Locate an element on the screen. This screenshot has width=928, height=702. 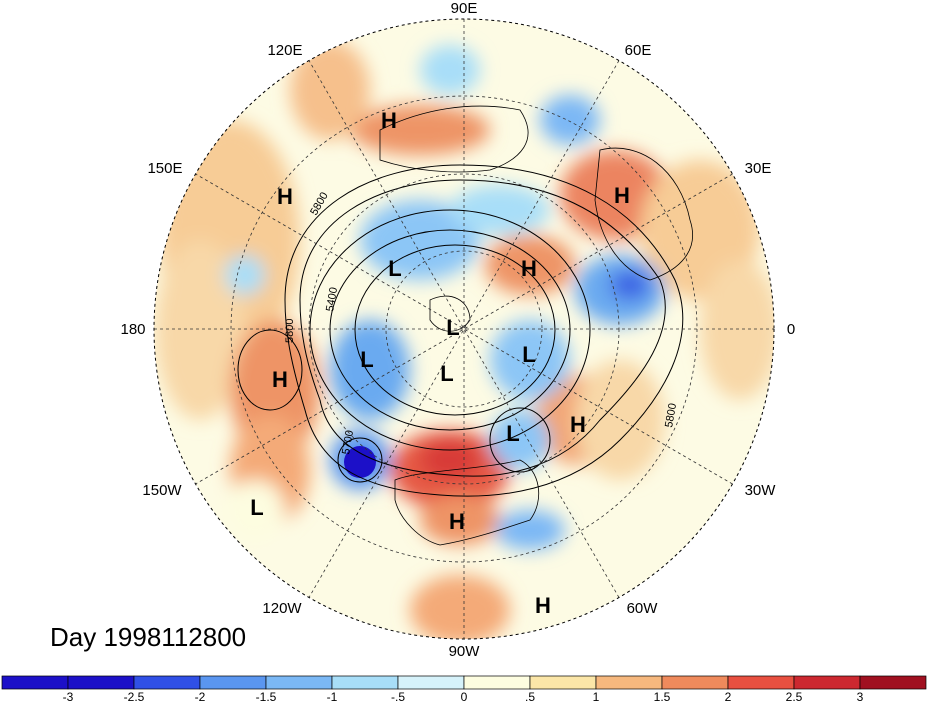
colorbar-tick-label: 0 is located at coordinates (464, 696).